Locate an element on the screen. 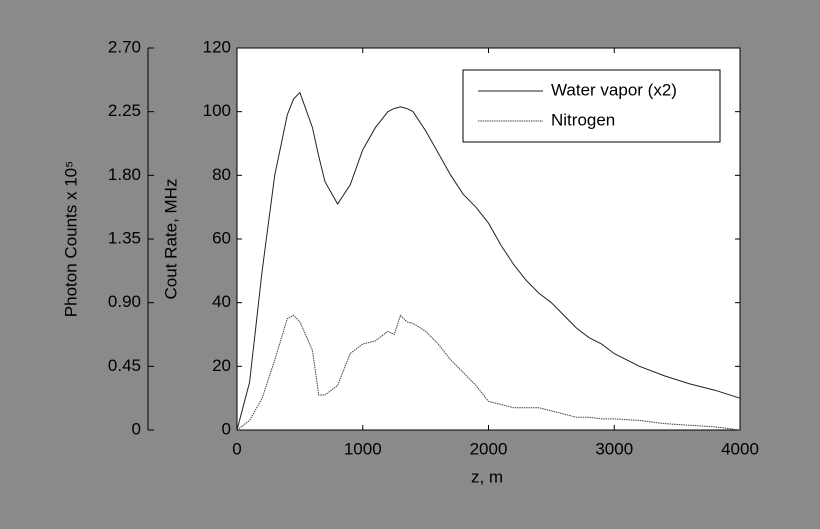  legend-label: Water vapor (x2) is located at coordinates (614, 89).